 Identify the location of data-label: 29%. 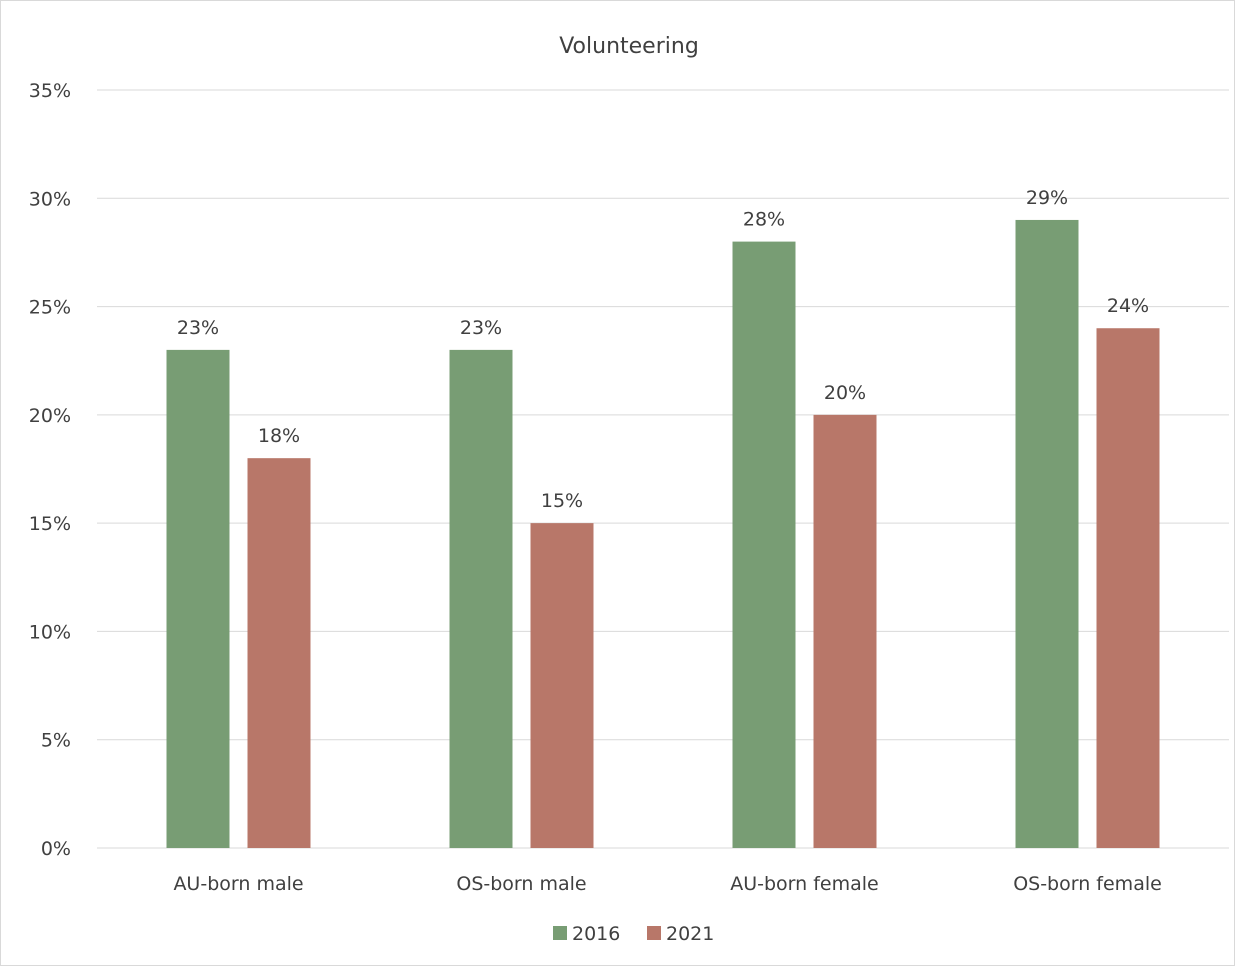
(1047, 198).